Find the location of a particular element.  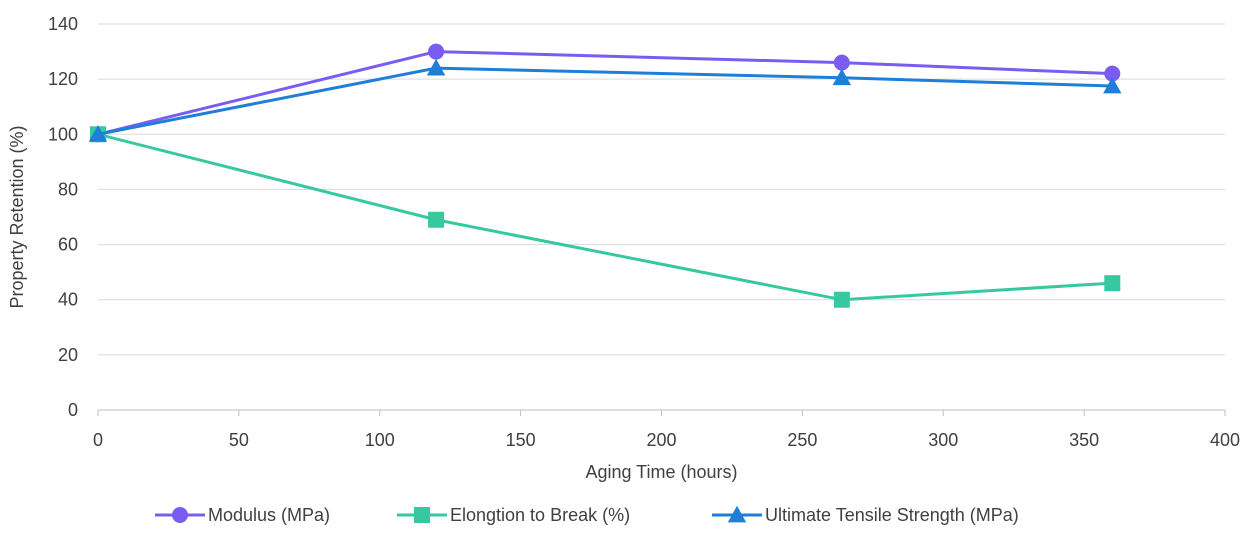

x-tick-label: 0 is located at coordinates (98, 440).